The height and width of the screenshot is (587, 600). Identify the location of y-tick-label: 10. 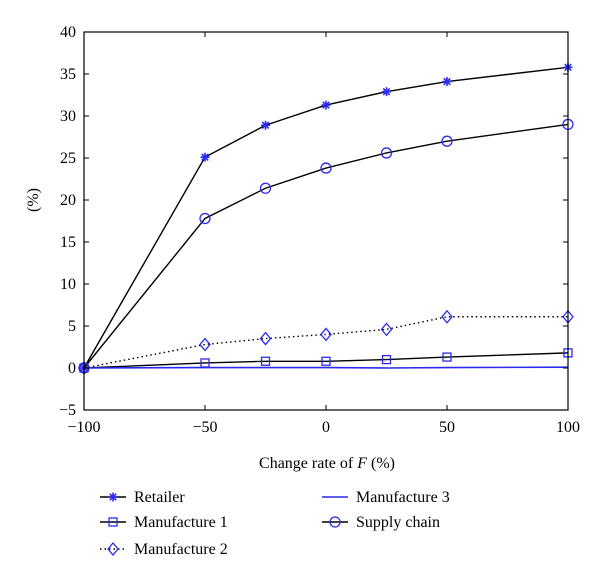
(68, 284).